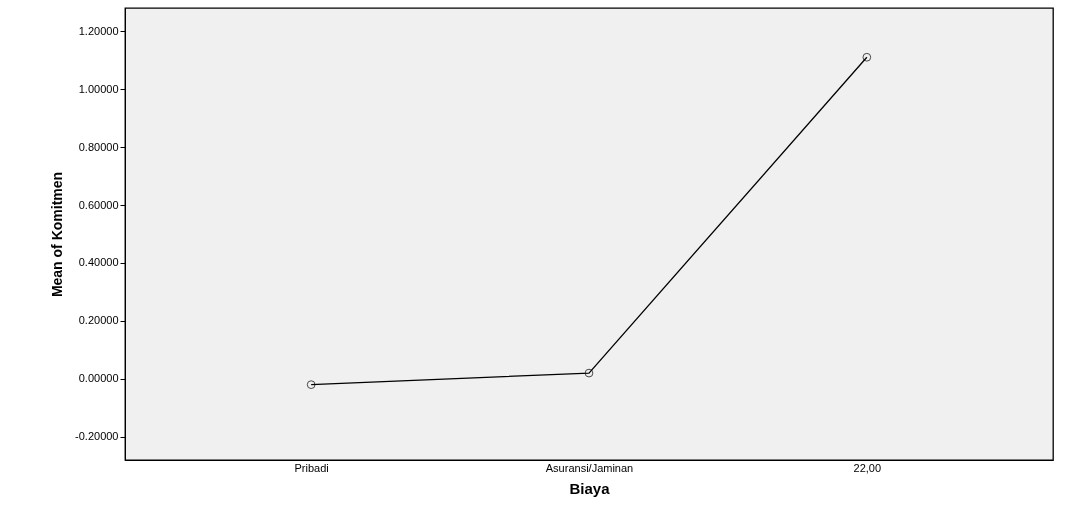  I want to click on y-axis-title: Mean of Komitmen, so click(57, 234).